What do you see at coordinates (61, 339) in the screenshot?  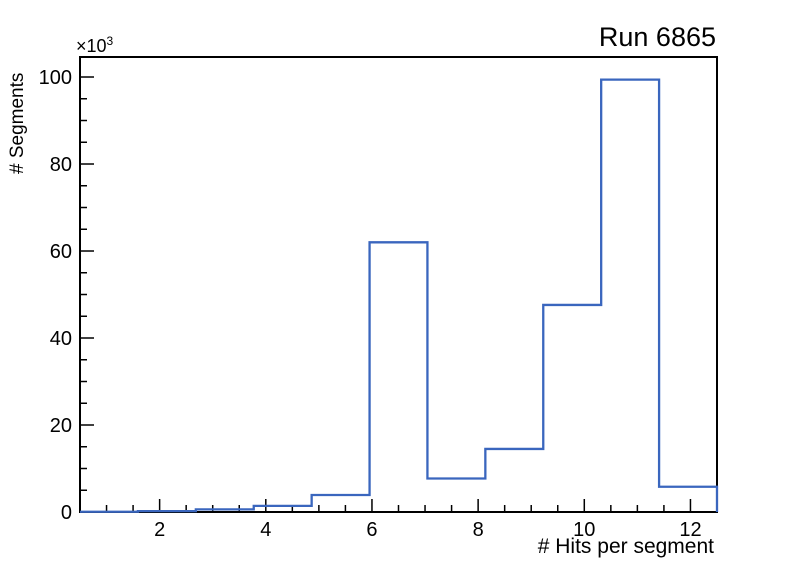 I see `y-tick-label: 40` at bounding box center [61, 339].